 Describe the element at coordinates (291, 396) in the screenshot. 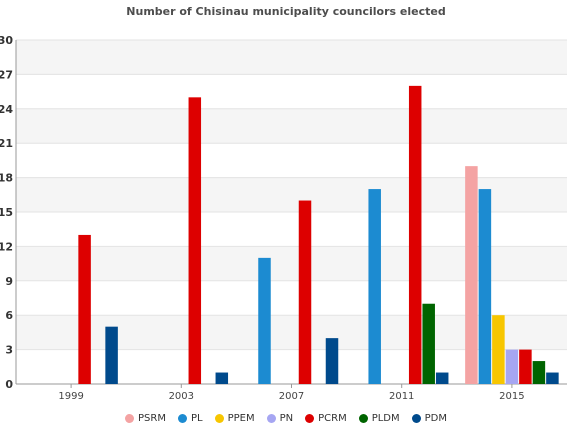

I see `x-tick-label: 2007` at that location.